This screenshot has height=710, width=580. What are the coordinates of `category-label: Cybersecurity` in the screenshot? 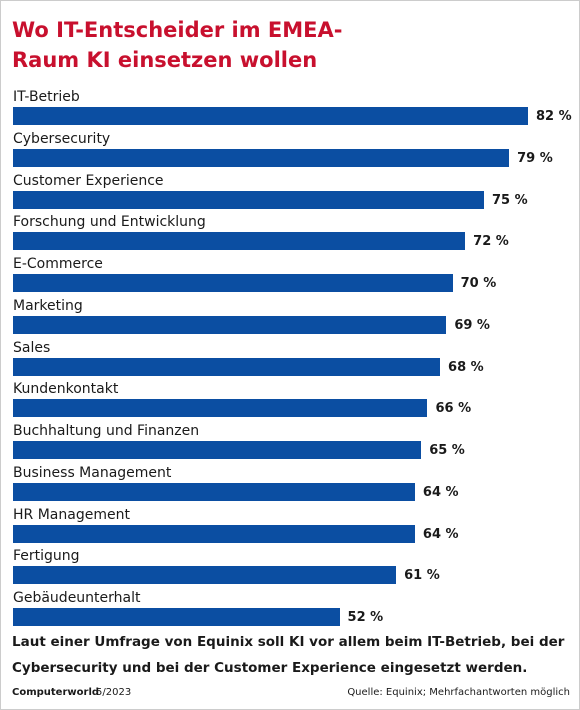 It's located at (62, 138).